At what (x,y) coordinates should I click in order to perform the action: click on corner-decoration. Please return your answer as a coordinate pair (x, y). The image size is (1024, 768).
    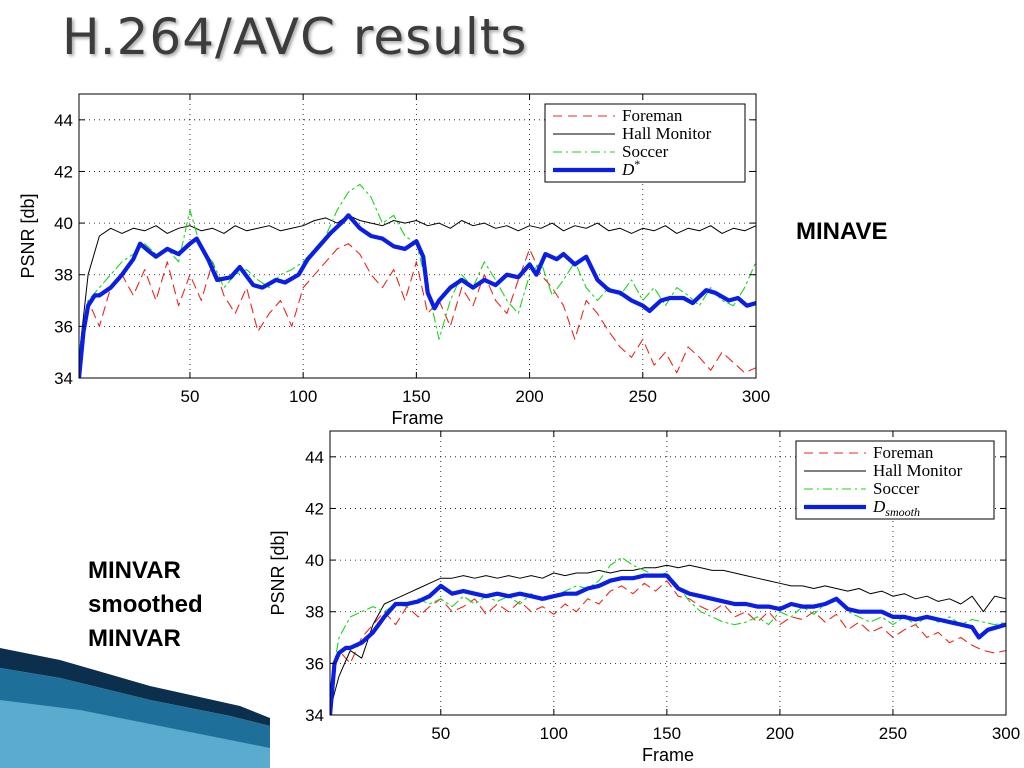
    Looking at the image, I should click on (135, 708).